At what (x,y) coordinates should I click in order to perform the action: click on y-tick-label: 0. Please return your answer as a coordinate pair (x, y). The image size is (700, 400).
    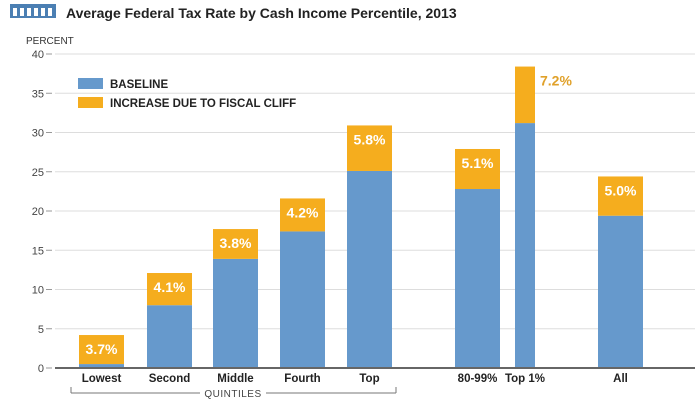
    Looking at the image, I should click on (41, 369).